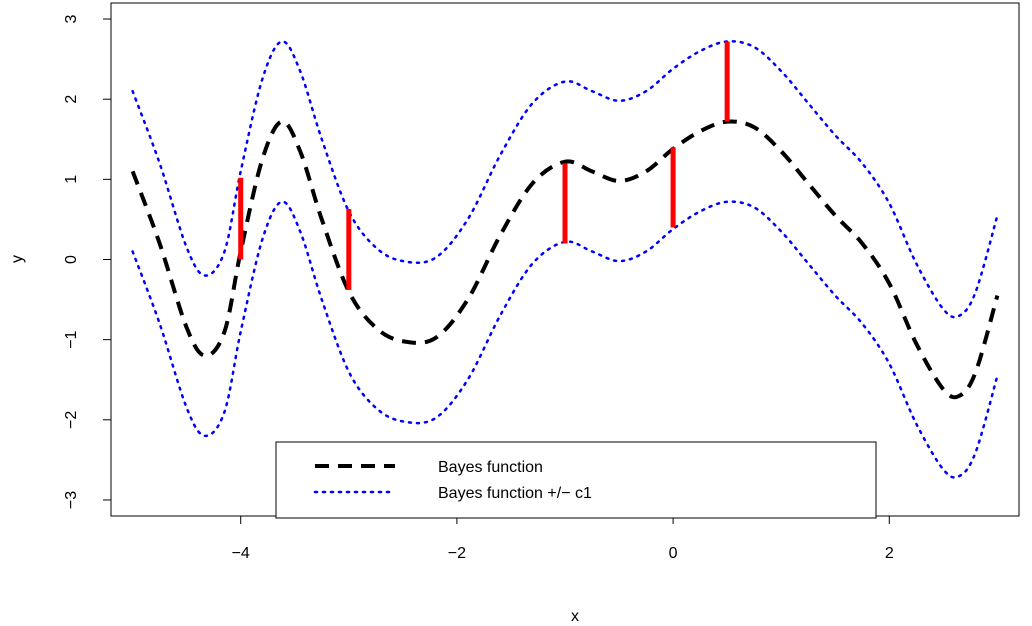 This screenshot has height=626, width=1032. Describe the element at coordinates (673, 553) in the screenshot. I see `x-tick-label: 0` at that location.